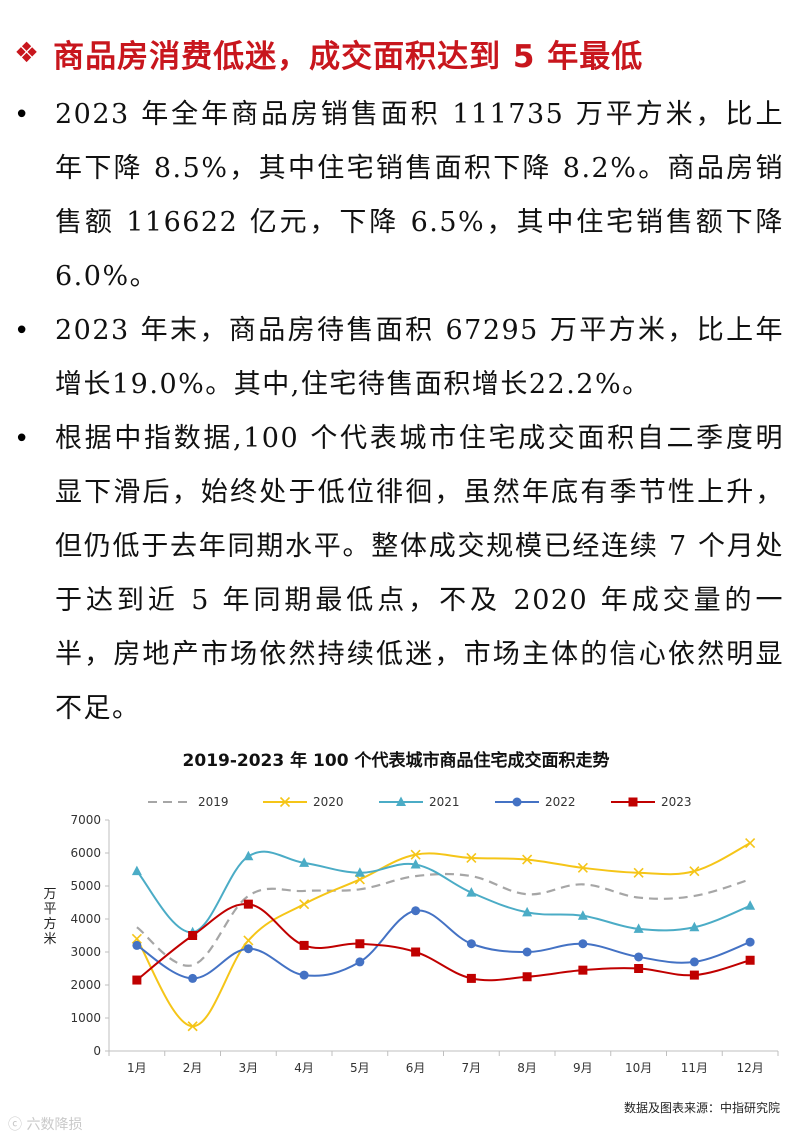  I want to click on x-tick-label: 7月, so click(472, 1068).